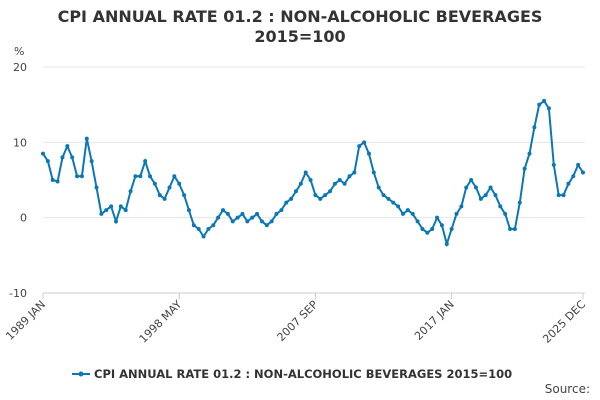 The width and height of the screenshot is (600, 400). What do you see at coordinates (20, 67) in the screenshot?
I see `y-tick-label: 20` at bounding box center [20, 67].